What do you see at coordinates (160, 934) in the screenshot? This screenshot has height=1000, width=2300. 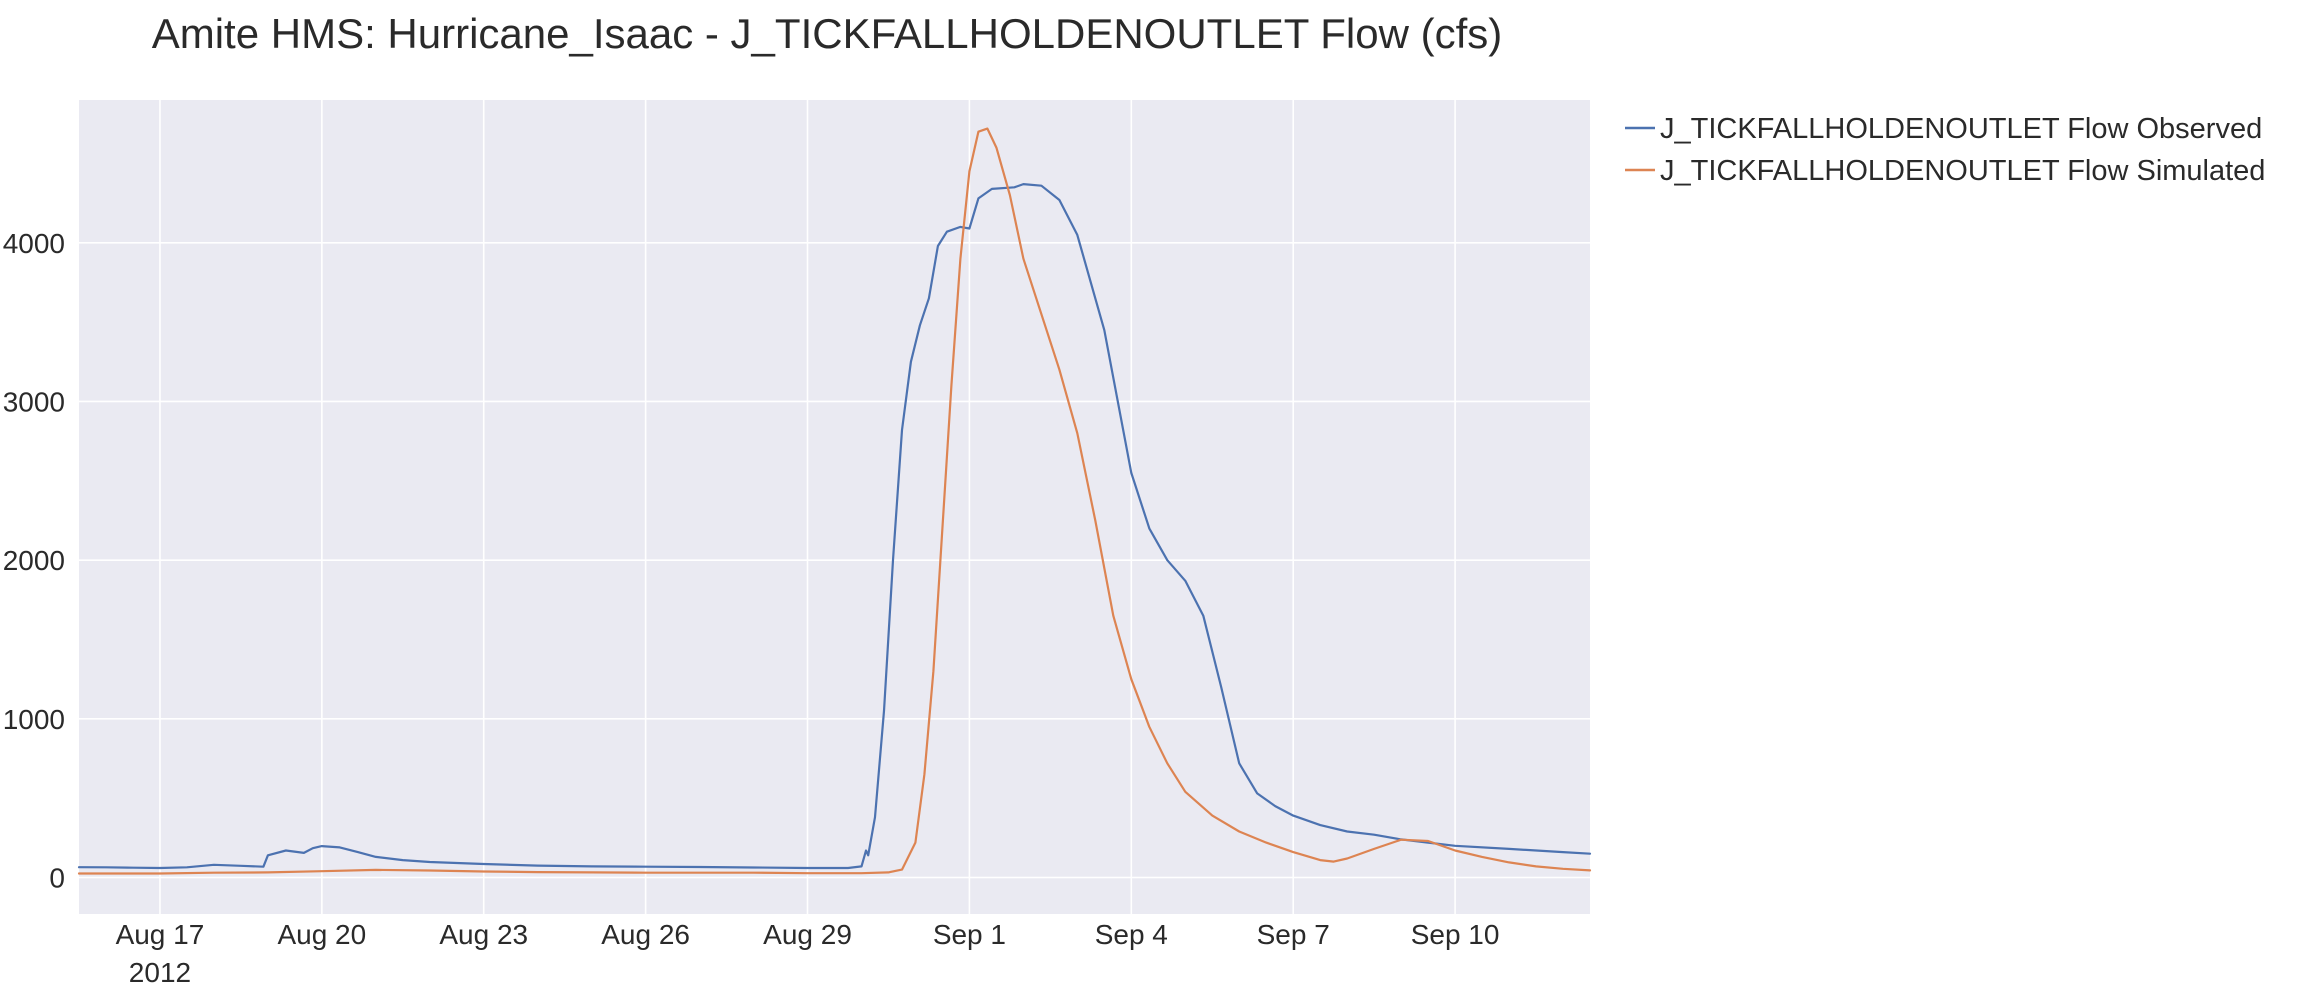 I see `x-tick-label: Aug 17` at bounding box center [160, 934].